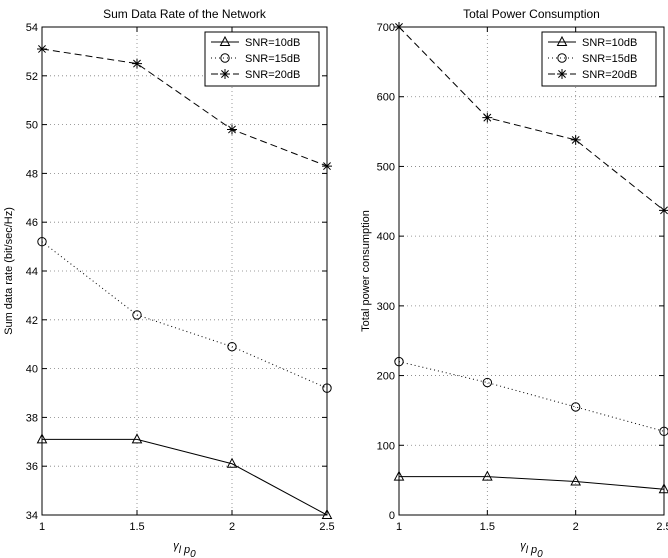  Describe the element at coordinates (32, 174) in the screenshot. I see `y-tick-label: 48` at that location.